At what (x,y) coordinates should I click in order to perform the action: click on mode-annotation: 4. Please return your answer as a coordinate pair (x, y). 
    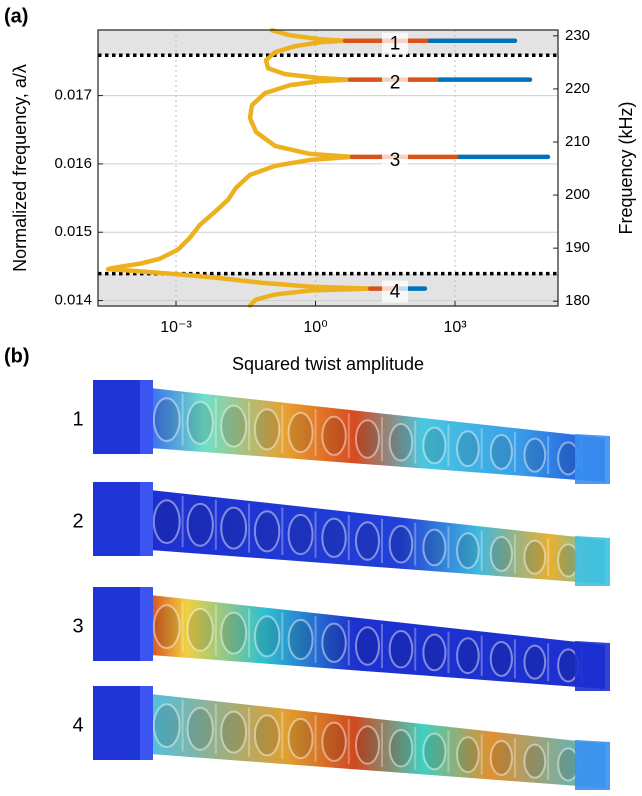
    Looking at the image, I should click on (395, 292).